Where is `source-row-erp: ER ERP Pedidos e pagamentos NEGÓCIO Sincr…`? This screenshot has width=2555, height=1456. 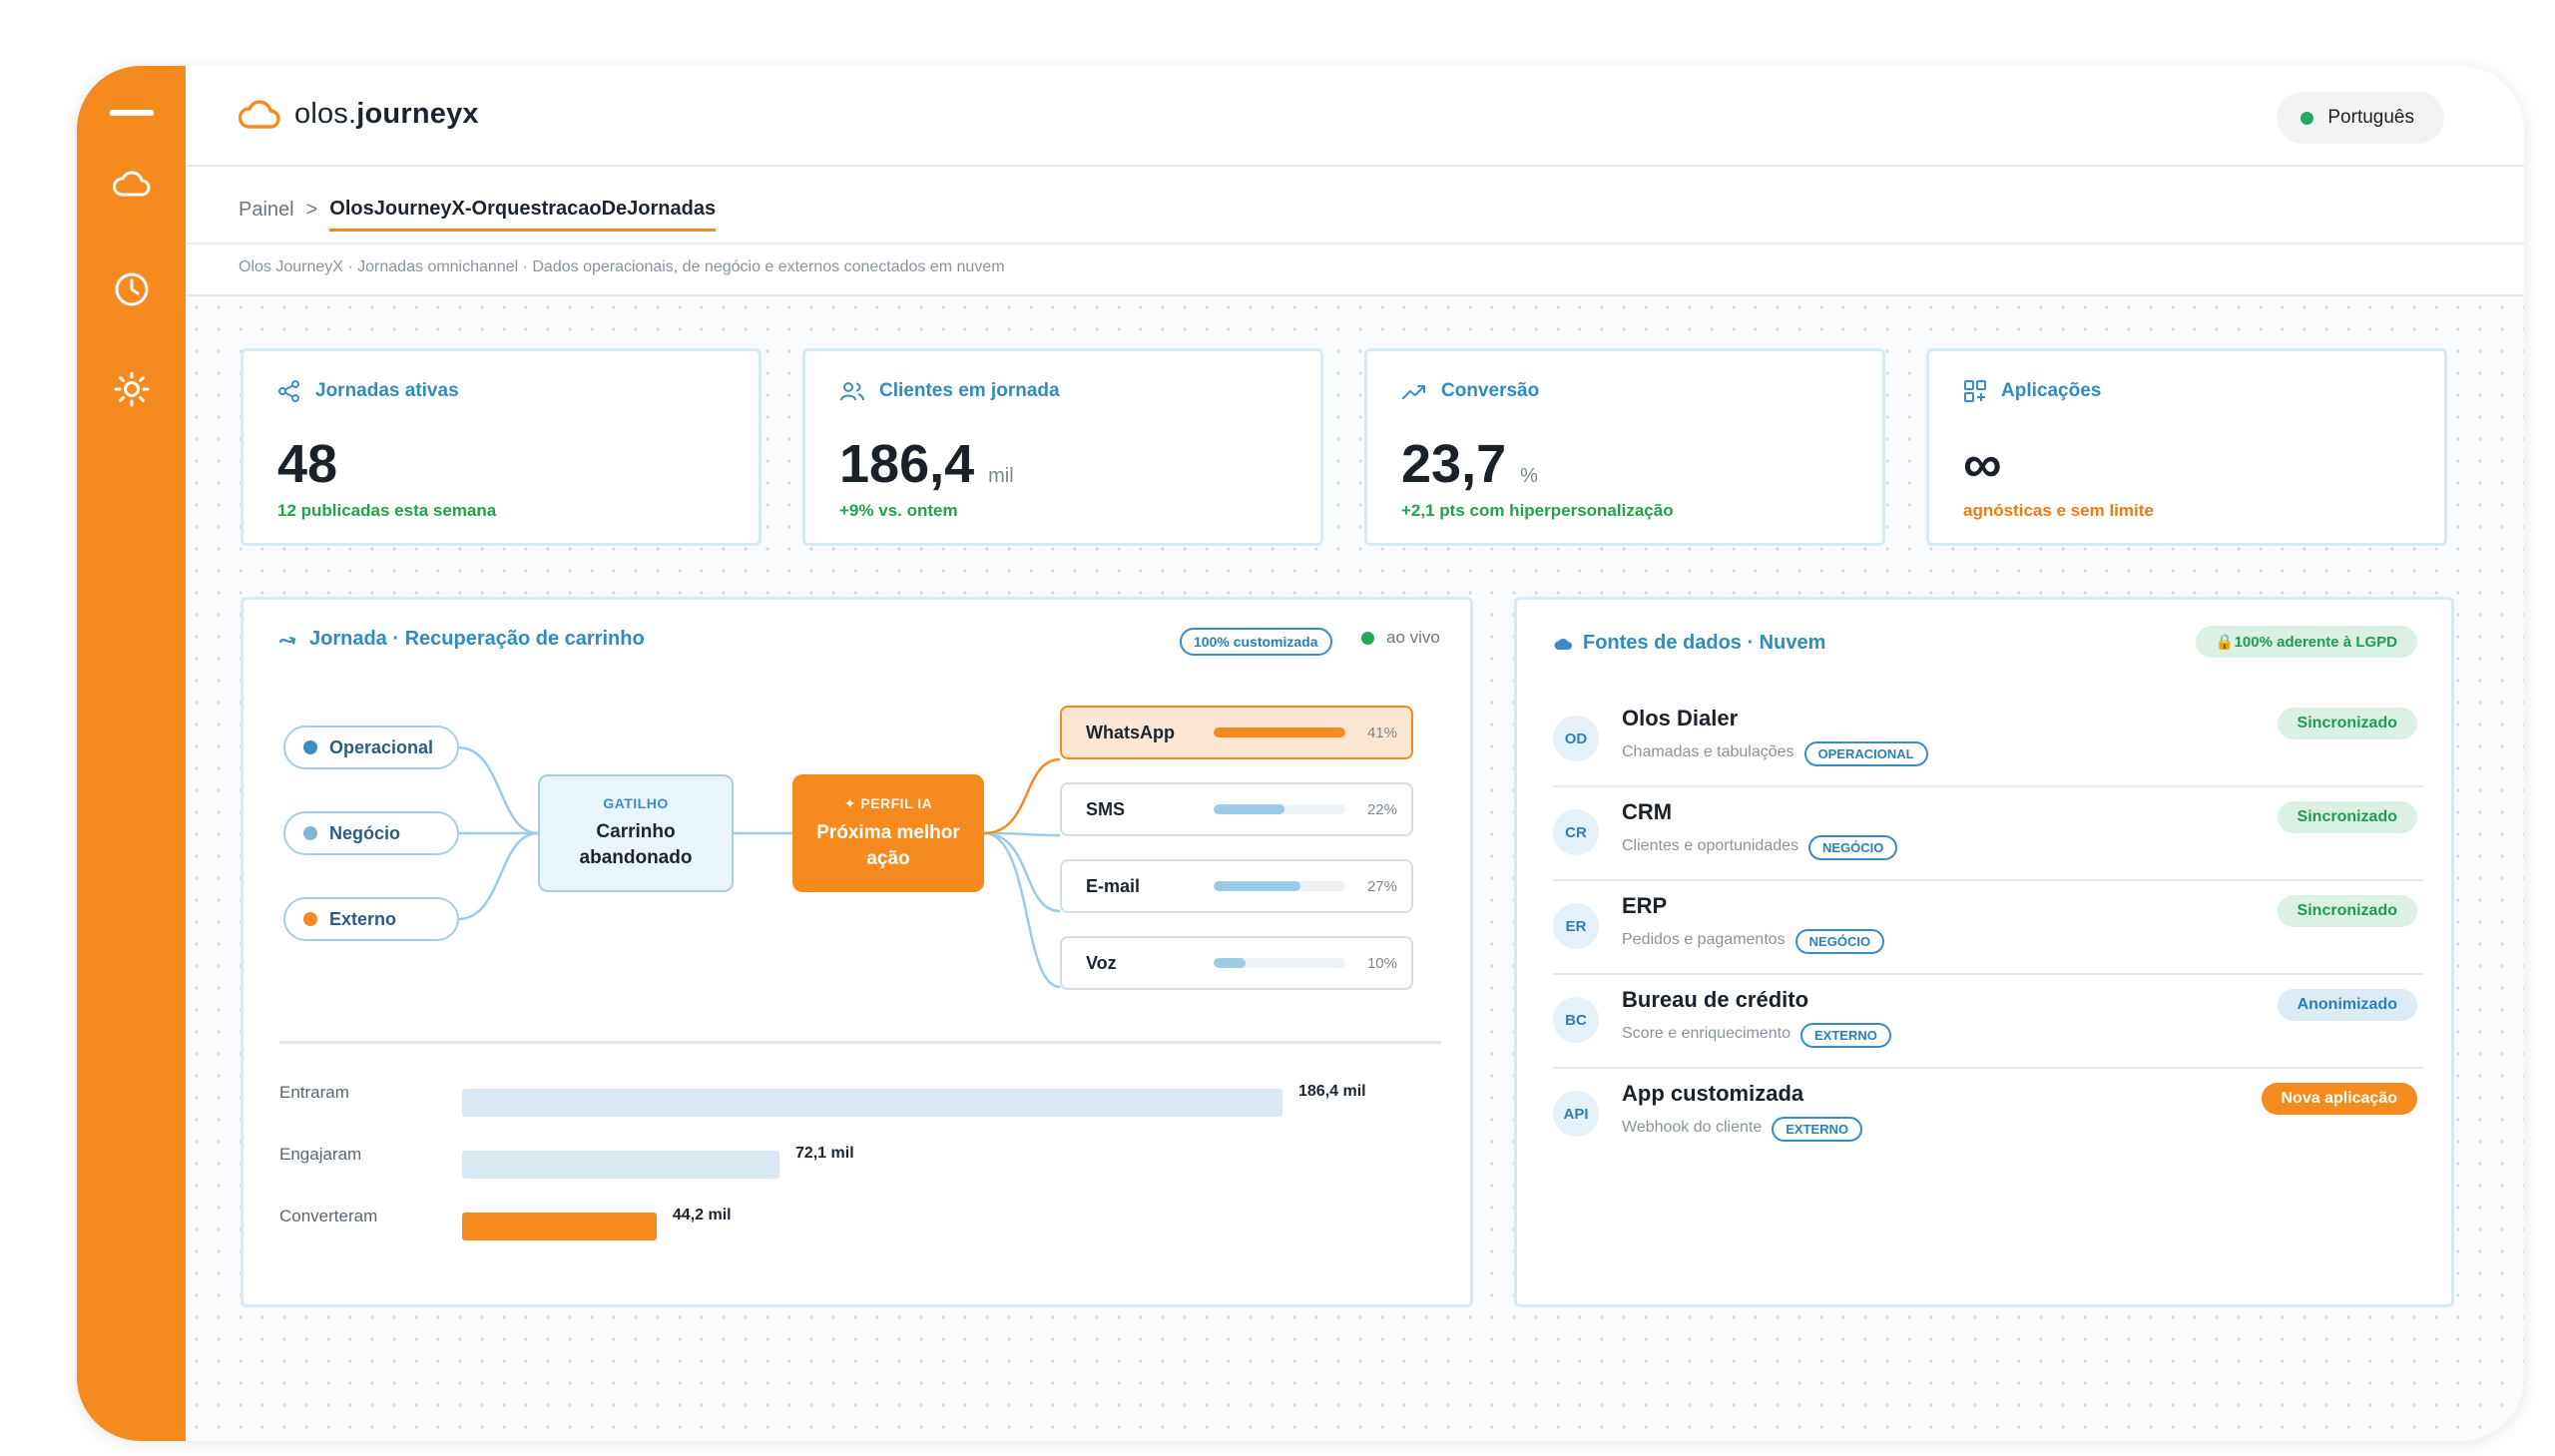
source-row-erp: ER ERP Pedidos e pagamentos NEGÓCIO Sincr… is located at coordinates (1988, 928).